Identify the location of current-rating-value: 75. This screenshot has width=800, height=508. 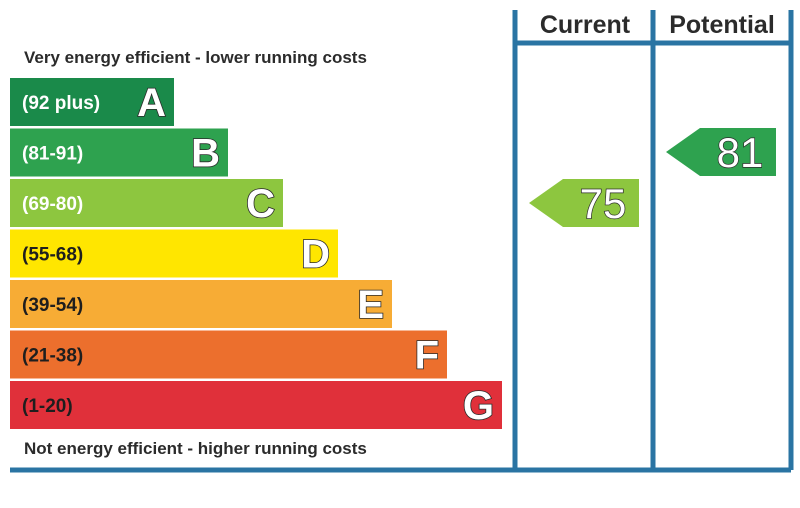
(603, 203).